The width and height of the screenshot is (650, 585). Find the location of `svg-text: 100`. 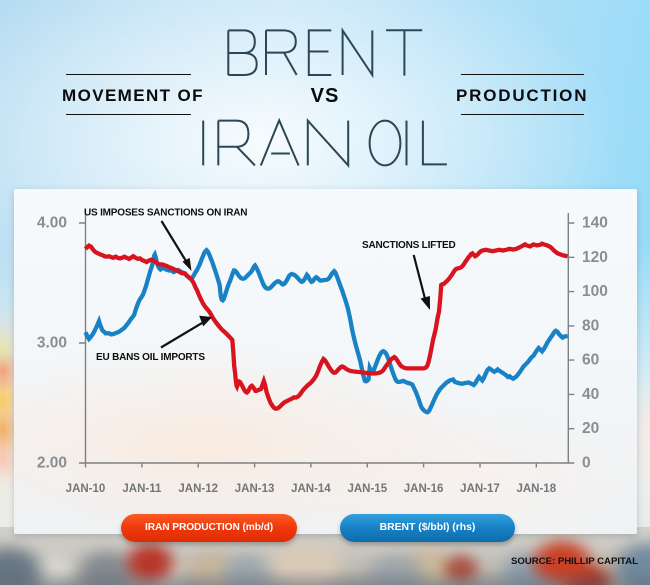

svg-text: 100 is located at coordinates (595, 291).